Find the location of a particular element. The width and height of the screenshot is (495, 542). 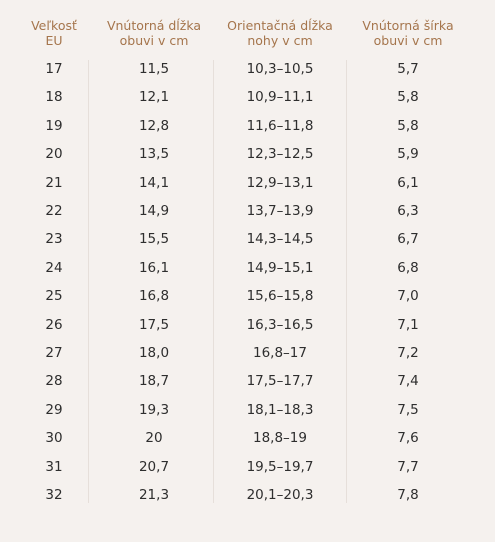

cell-size: 19 is located at coordinates (54, 125).